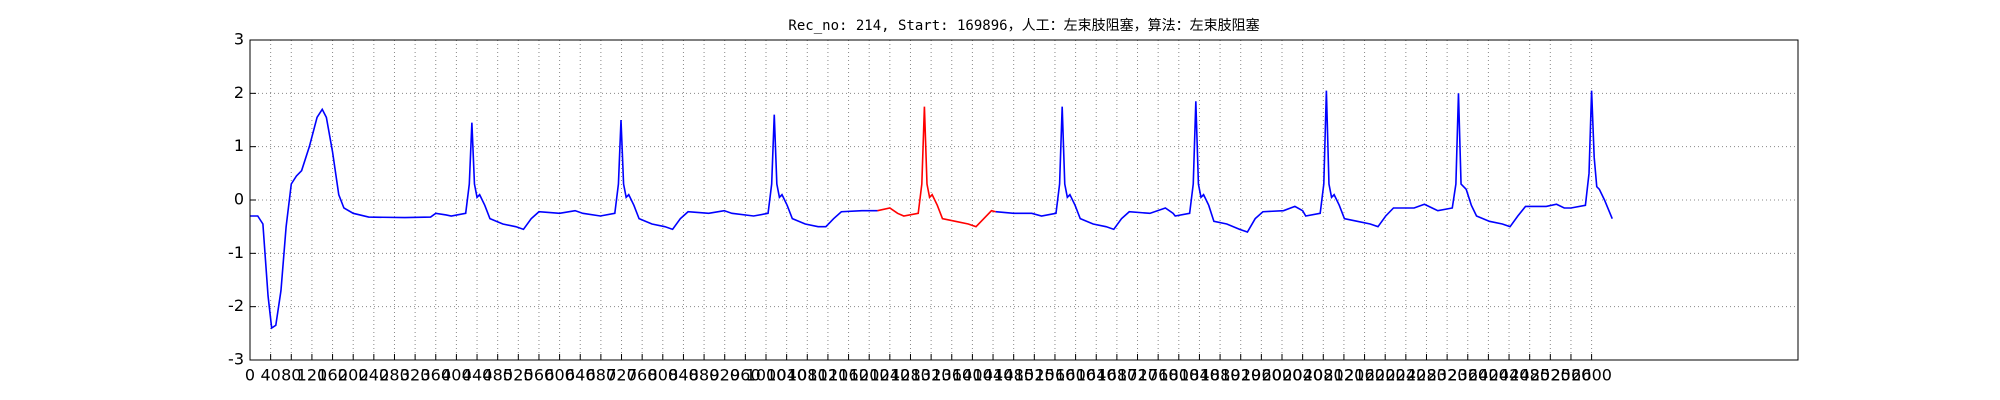 This screenshot has width=2000, height=400. What do you see at coordinates (1405, 375) in the screenshot?
I see `x-tick-label: 2240` at bounding box center [1405, 375].